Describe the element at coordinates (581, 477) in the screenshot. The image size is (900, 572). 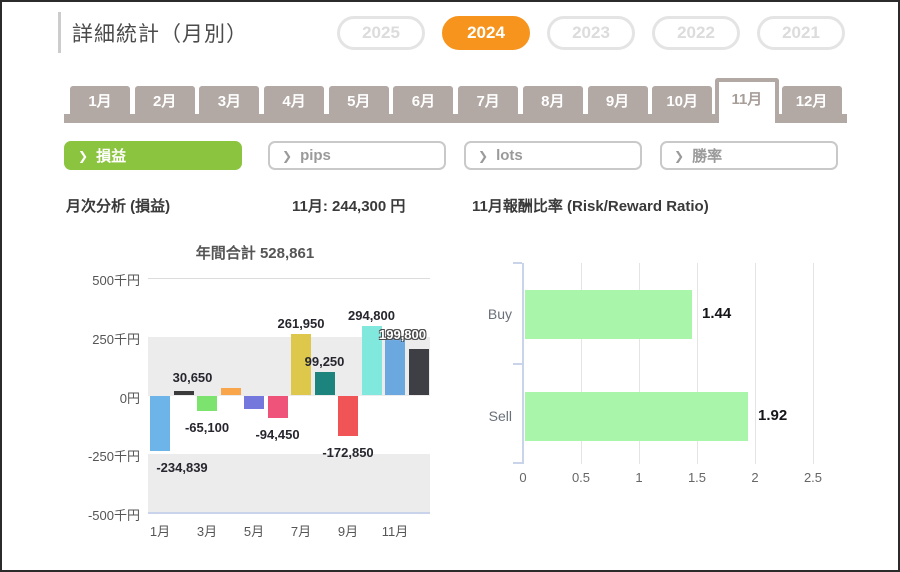
I see `rr-x-axis-label: 0.5` at that location.